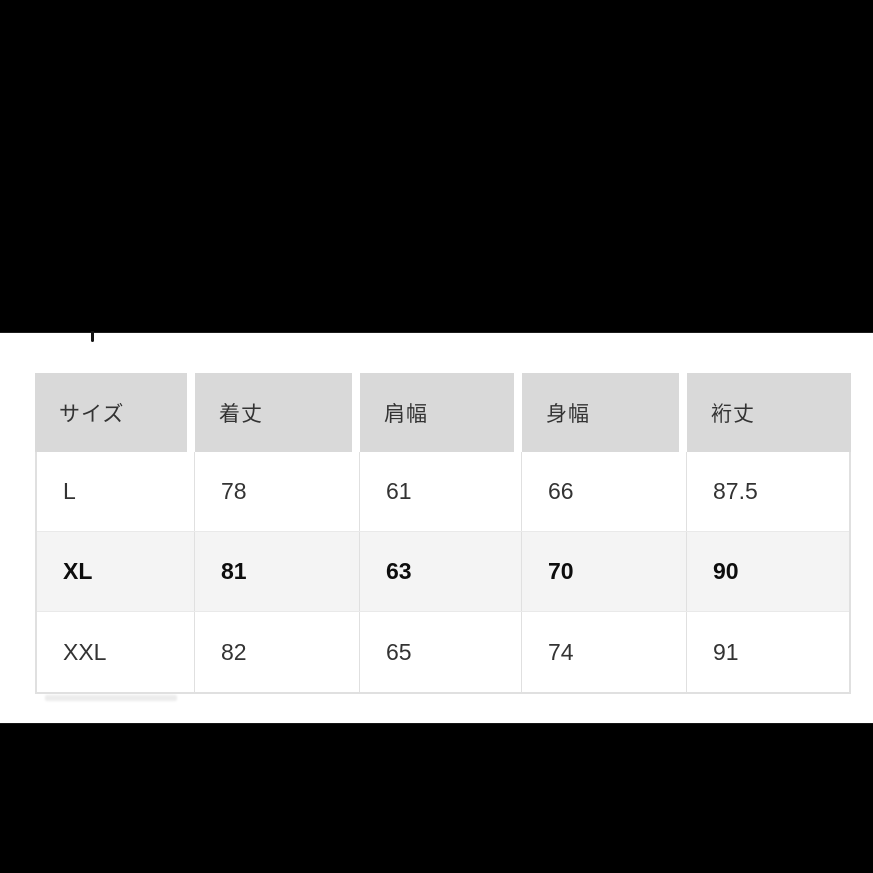 The height and width of the screenshot is (873, 873). I want to click on measurement-cell-garment-length: 78, so click(277, 491).